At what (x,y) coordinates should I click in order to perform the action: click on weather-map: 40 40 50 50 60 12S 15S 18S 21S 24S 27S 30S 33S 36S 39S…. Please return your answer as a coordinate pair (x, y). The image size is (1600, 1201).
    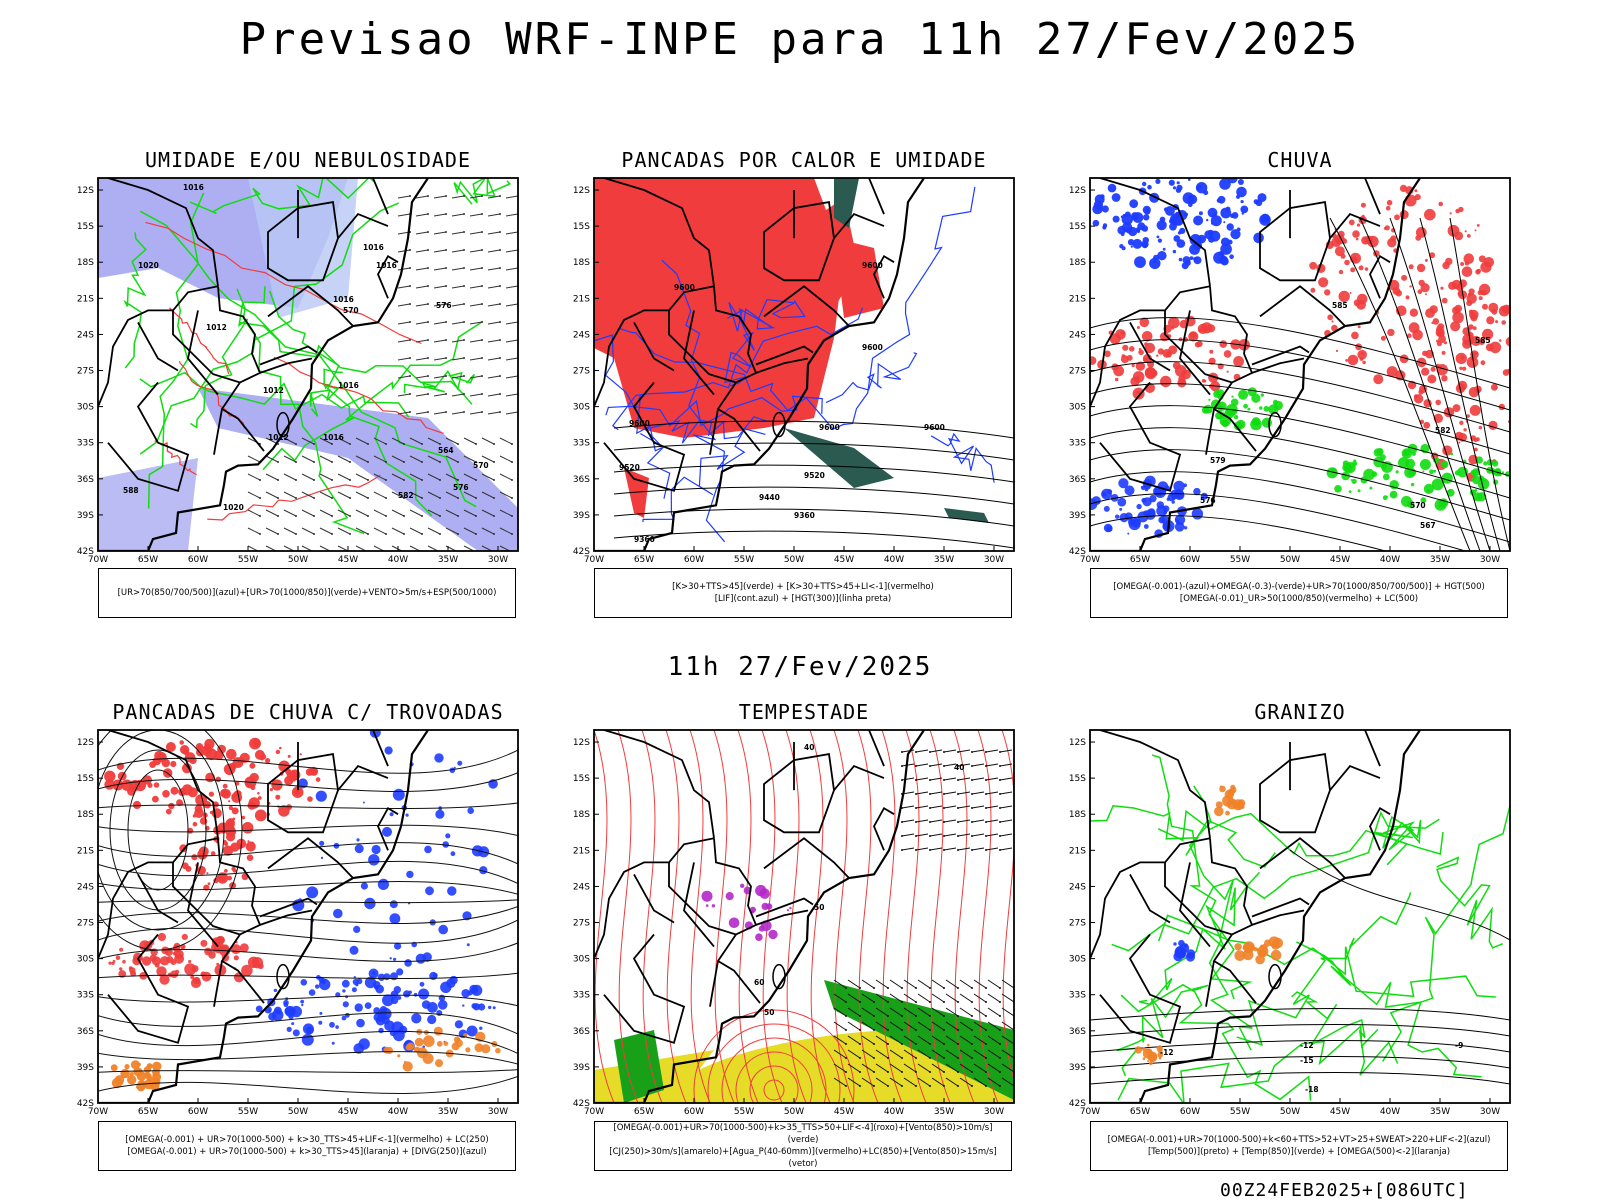
    Looking at the image, I should click on (794, 923).